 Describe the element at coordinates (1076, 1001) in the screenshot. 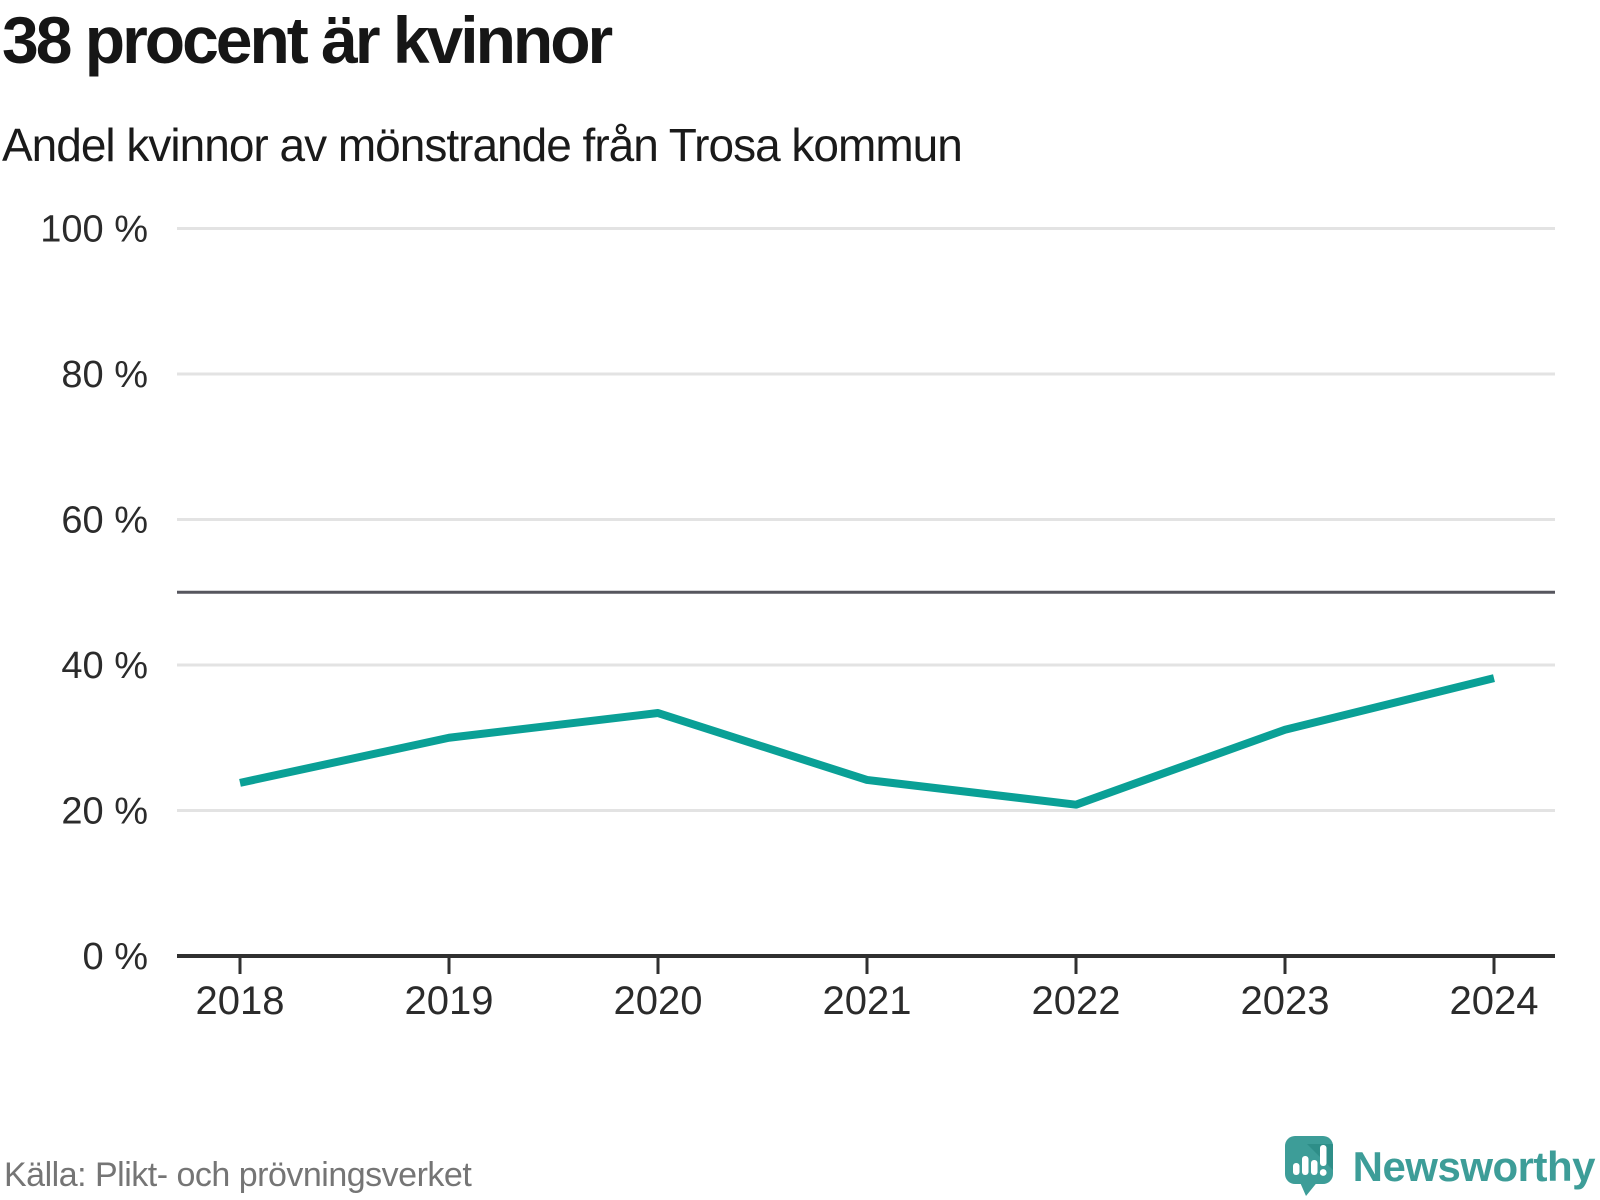

I see `svg-text: 2022` at that location.